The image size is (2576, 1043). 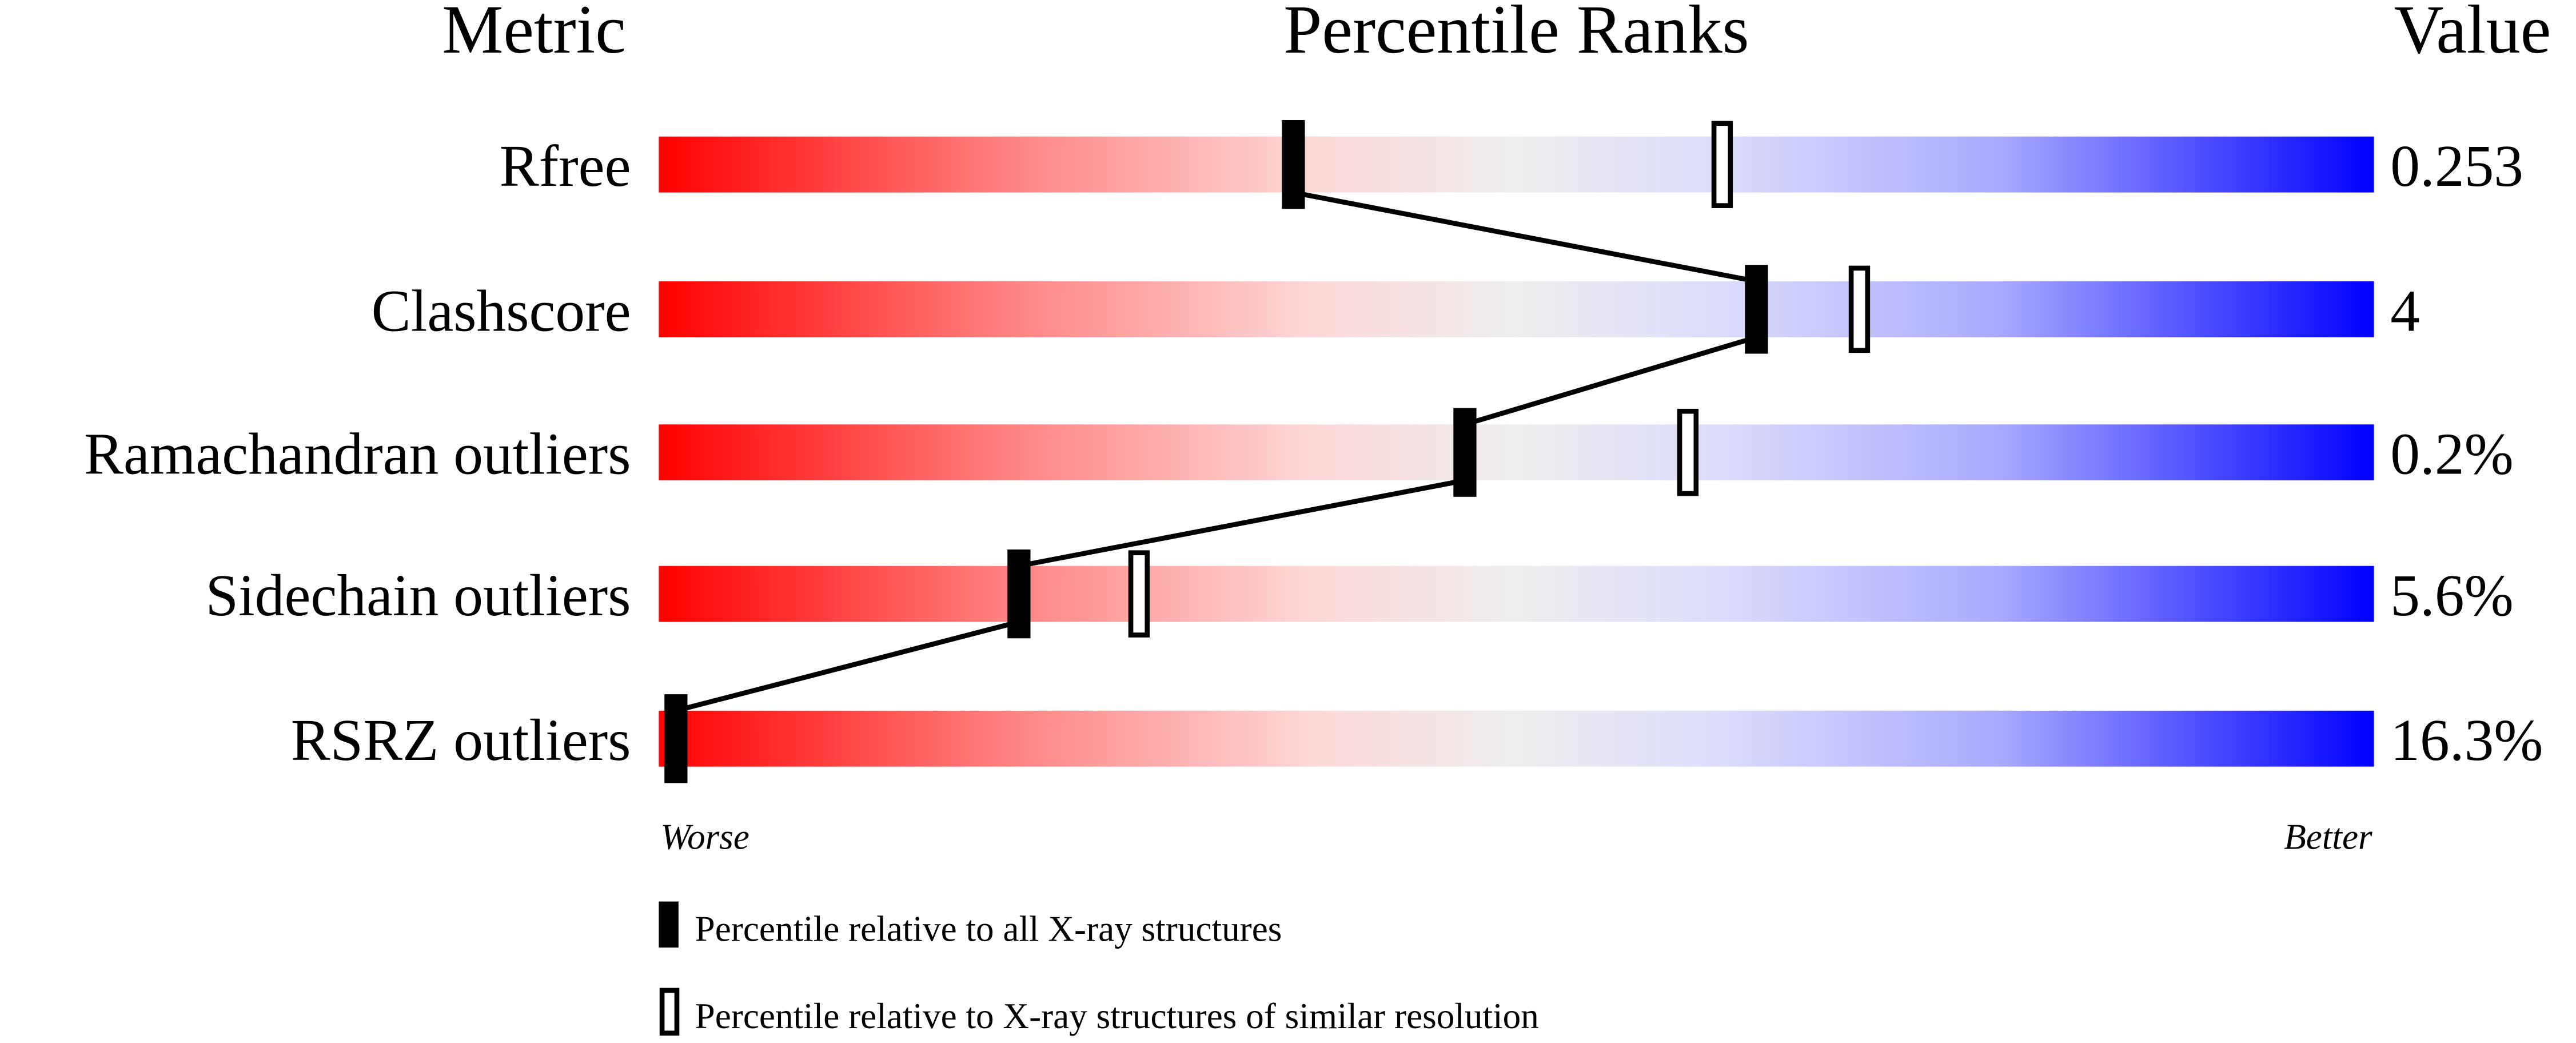 What do you see at coordinates (2328, 837) in the screenshot?
I see `axis-better-label: Better` at bounding box center [2328, 837].